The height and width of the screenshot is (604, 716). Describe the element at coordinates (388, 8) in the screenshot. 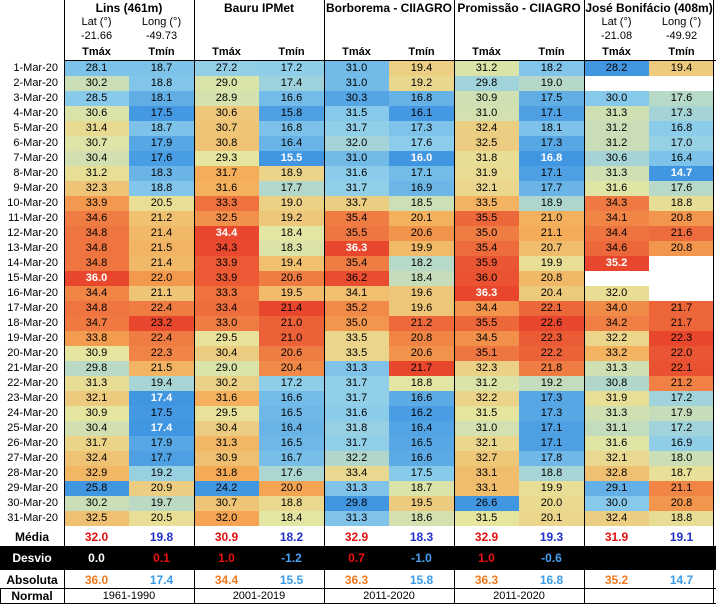

I see `station-name: Borborema - CIIAGRO` at that location.